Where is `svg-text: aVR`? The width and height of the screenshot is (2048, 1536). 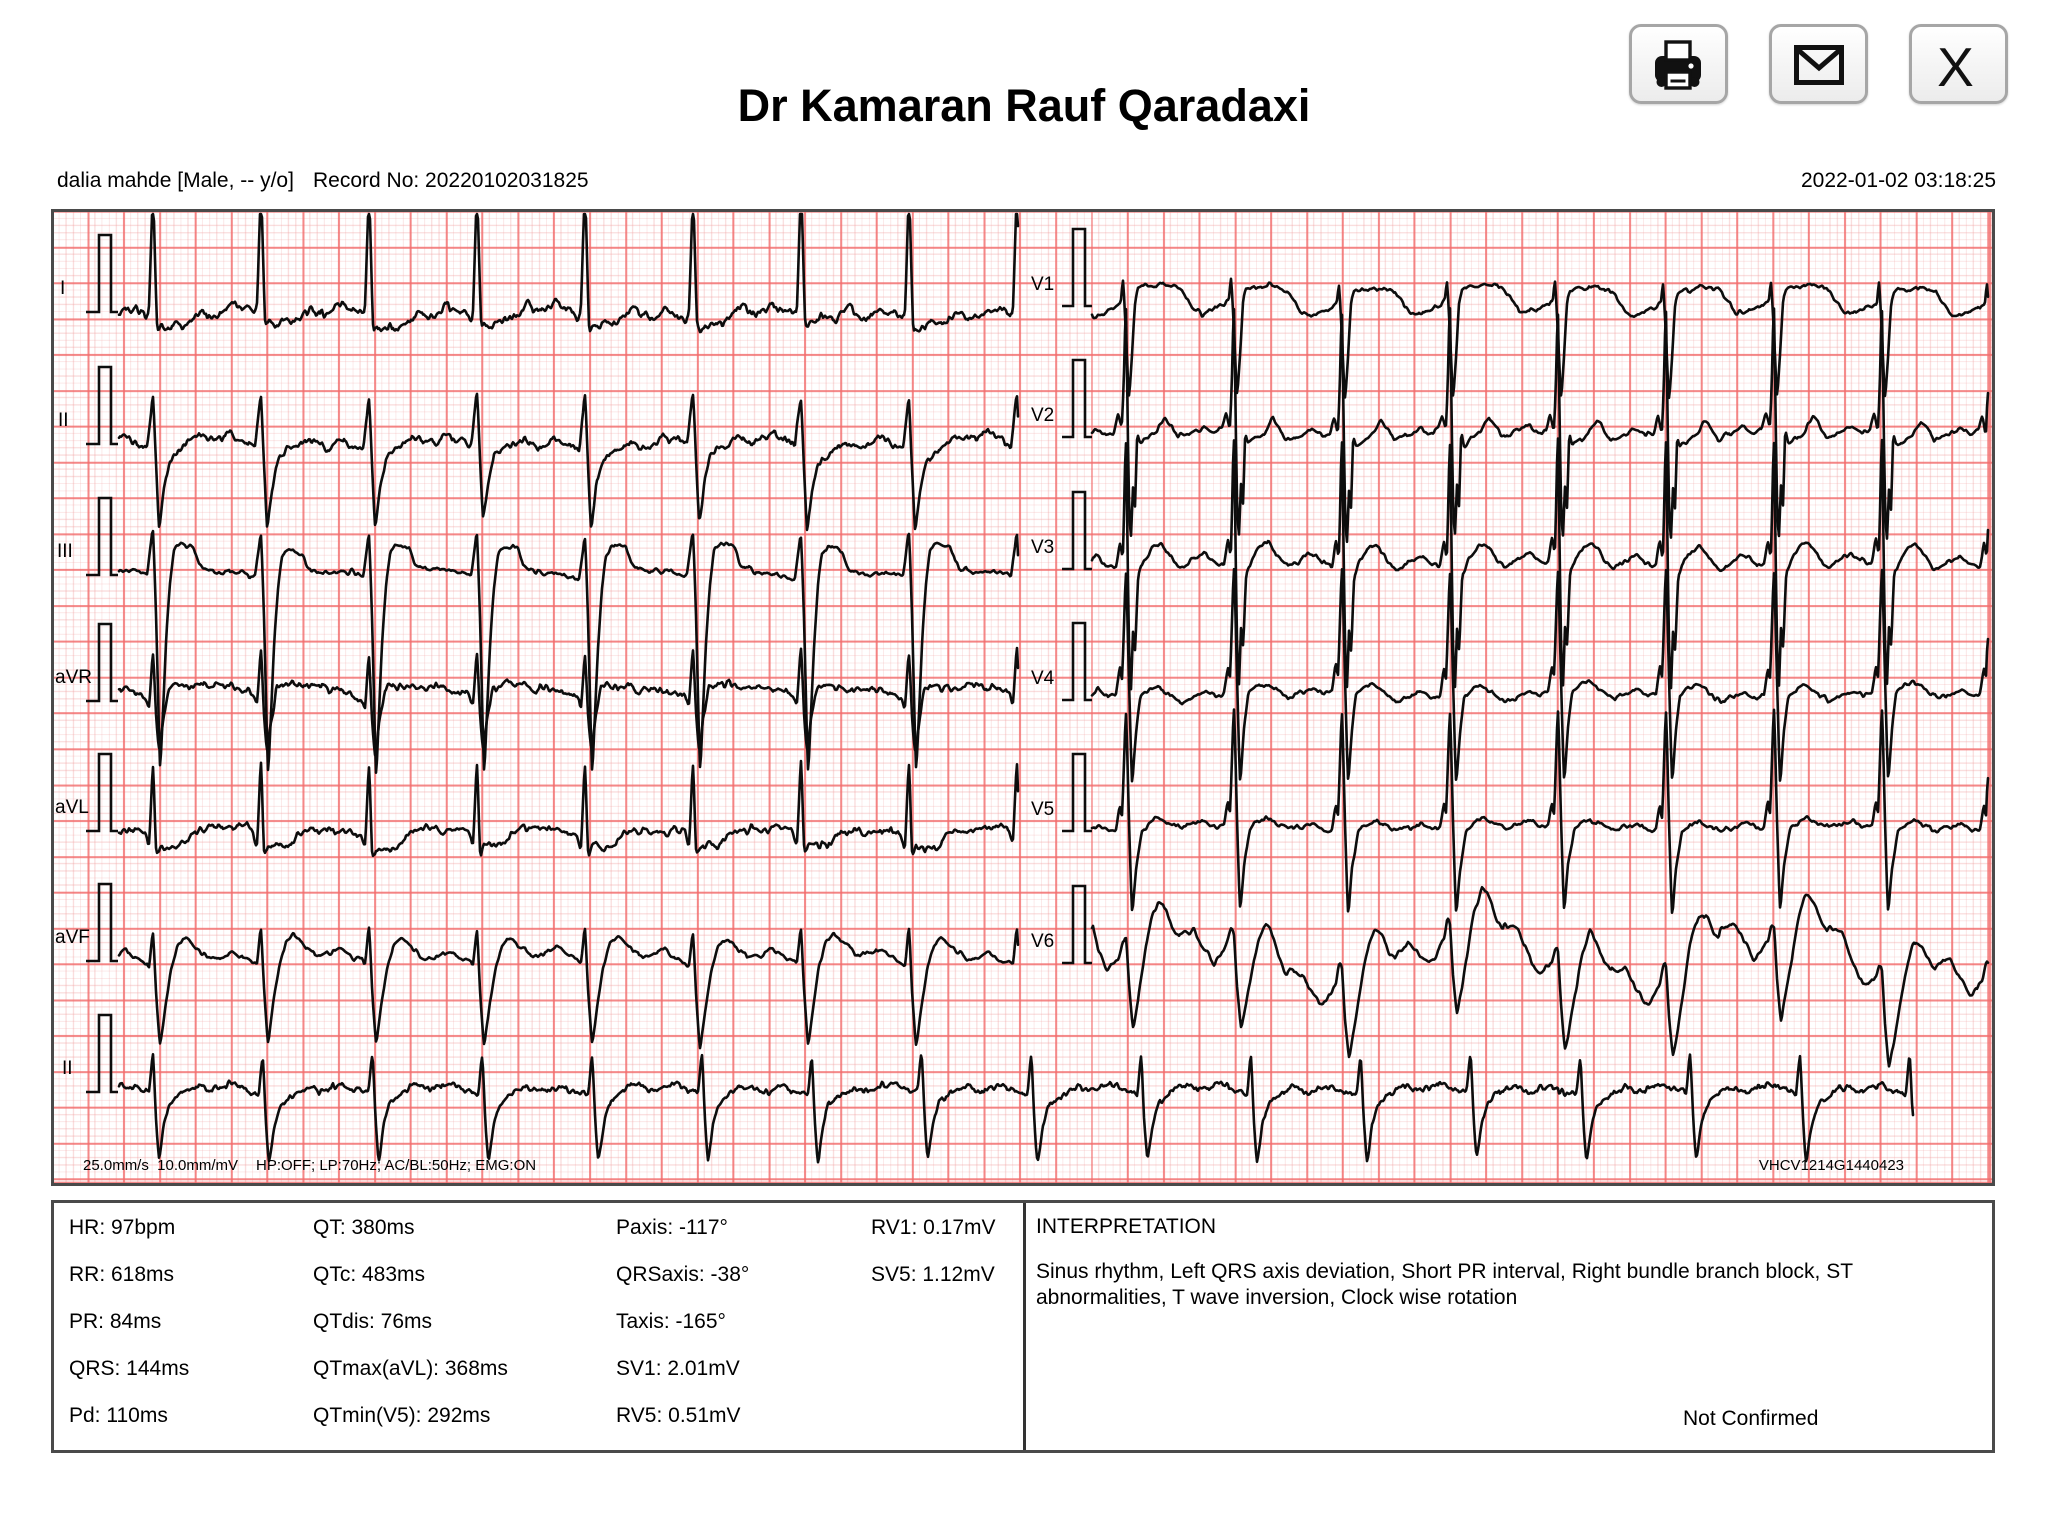
svg-text: aVR is located at coordinates (73, 677).